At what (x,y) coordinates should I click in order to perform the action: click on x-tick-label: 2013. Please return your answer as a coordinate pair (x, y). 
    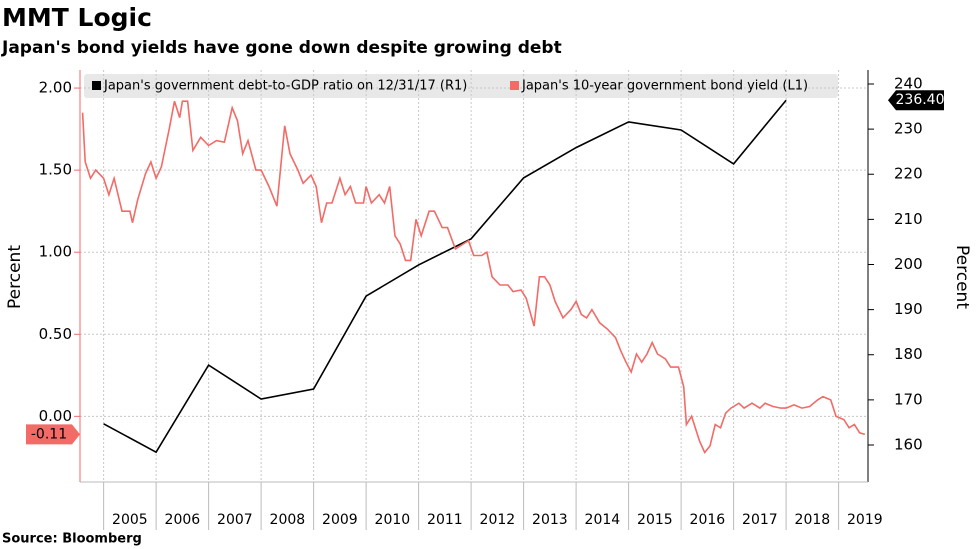
    Looking at the image, I should click on (550, 520).